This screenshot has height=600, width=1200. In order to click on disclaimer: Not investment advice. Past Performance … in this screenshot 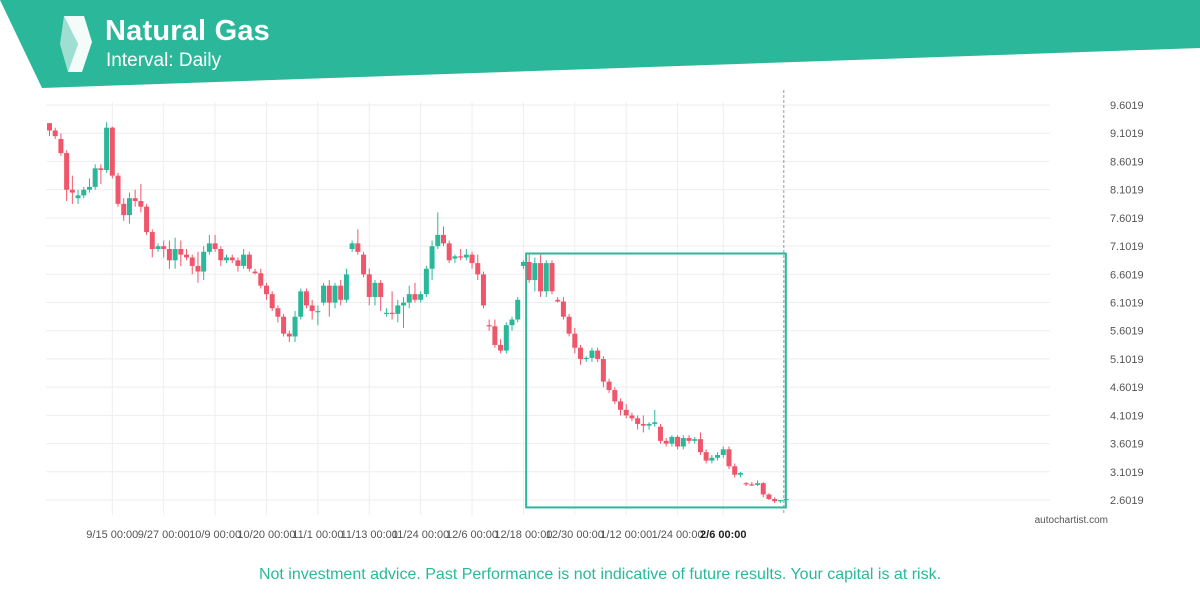, I will do `click(600, 574)`.